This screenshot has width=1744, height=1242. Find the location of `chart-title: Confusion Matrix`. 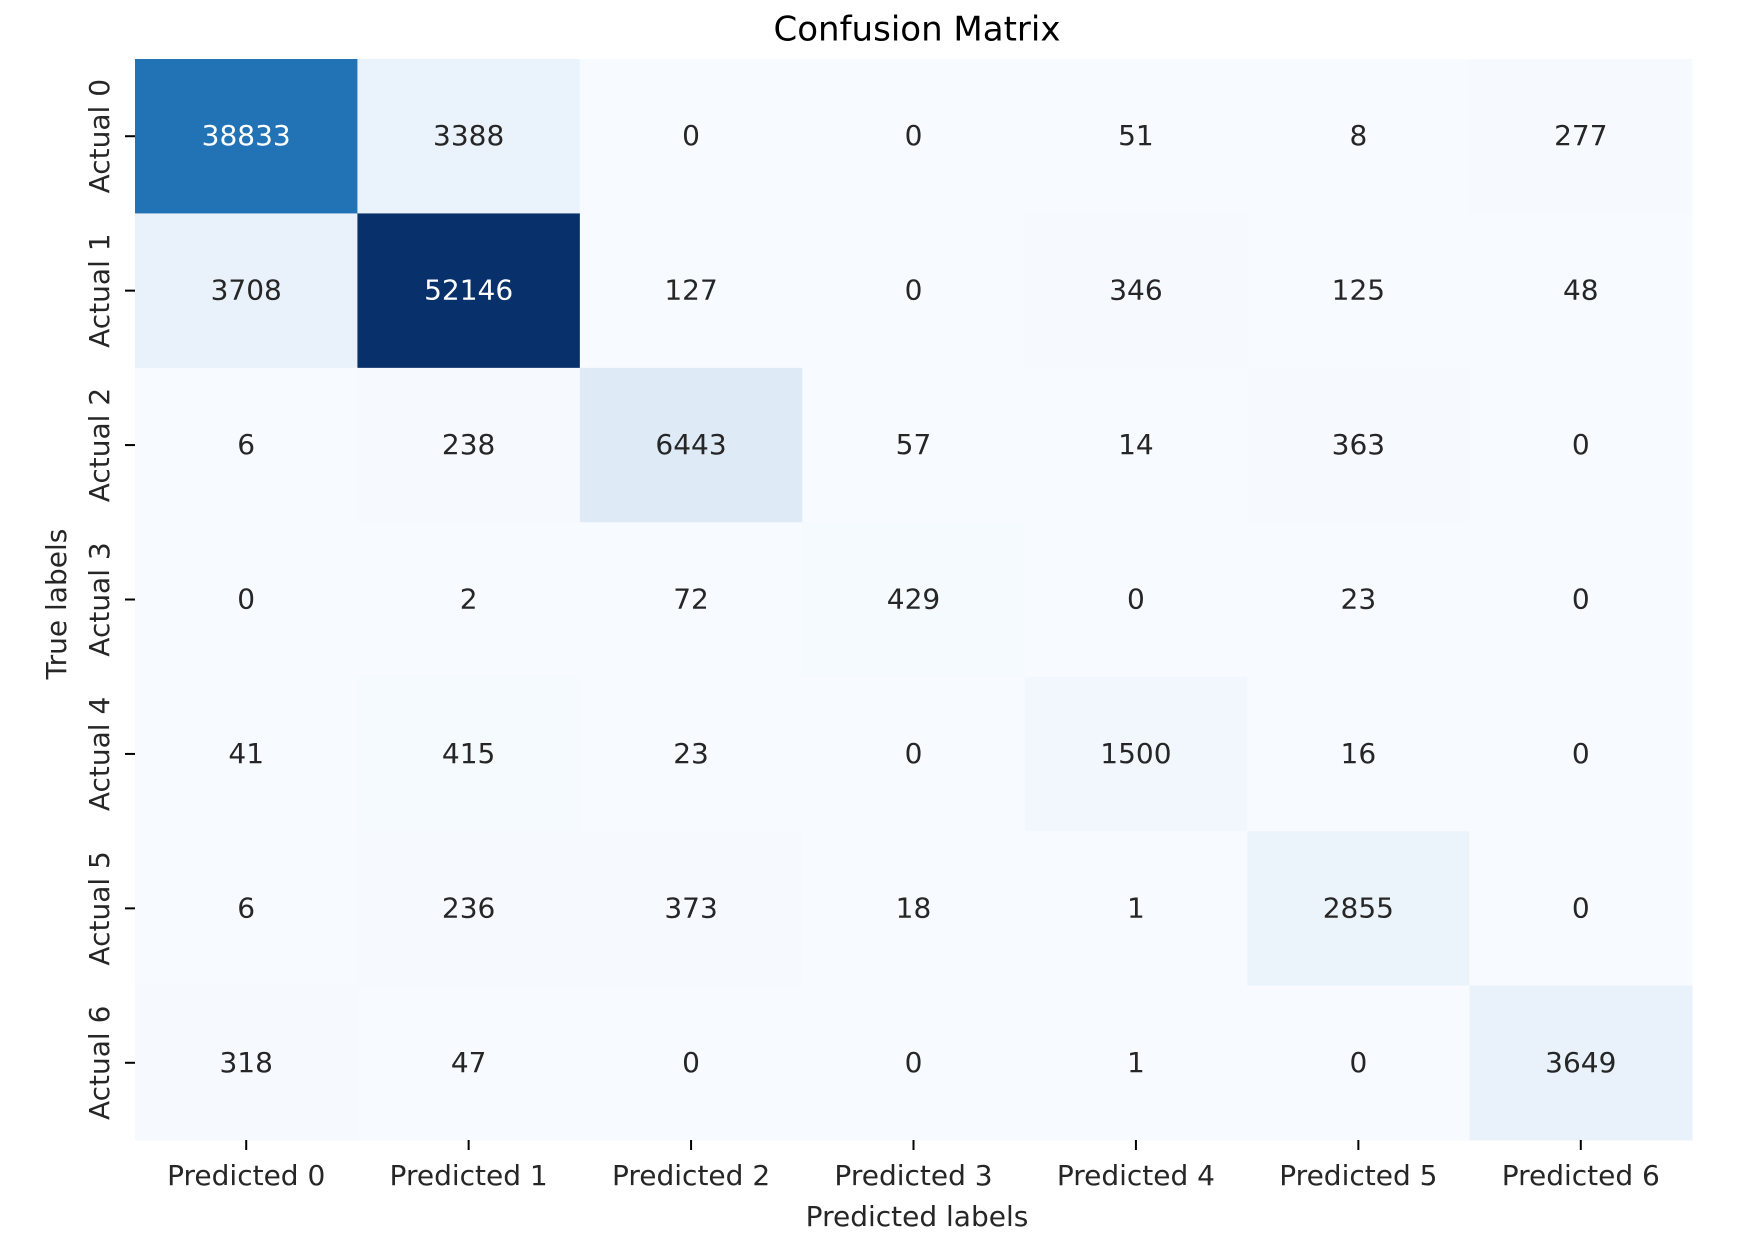

chart-title: Confusion Matrix is located at coordinates (917, 30).